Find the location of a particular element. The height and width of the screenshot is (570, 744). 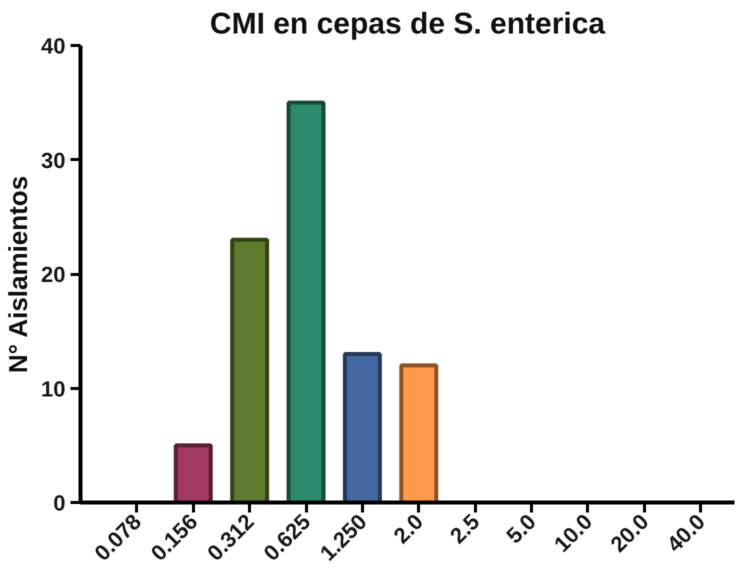

y-tick-label: 20 is located at coordinates (53, 274).